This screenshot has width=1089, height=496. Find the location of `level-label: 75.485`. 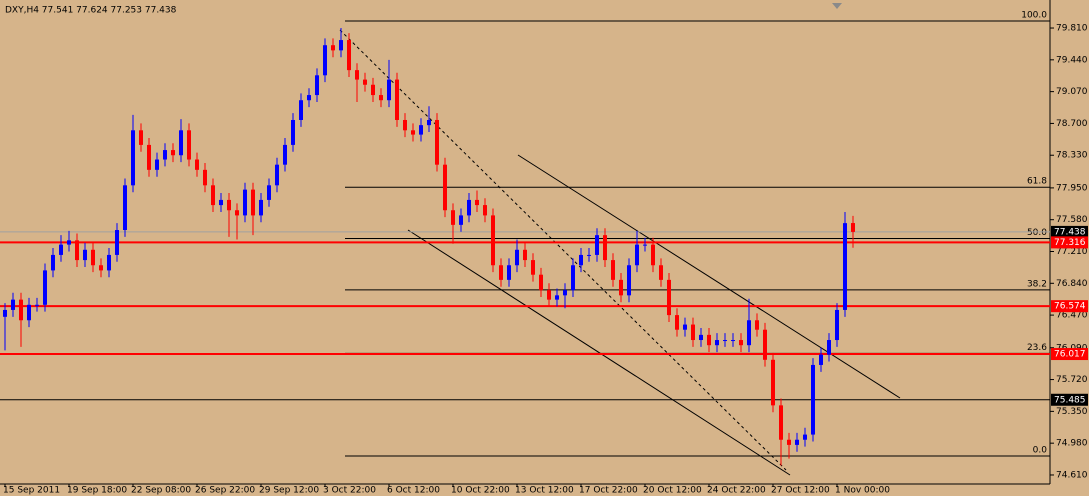

level-label: 75.485 is located at coordinates (1070, 400).